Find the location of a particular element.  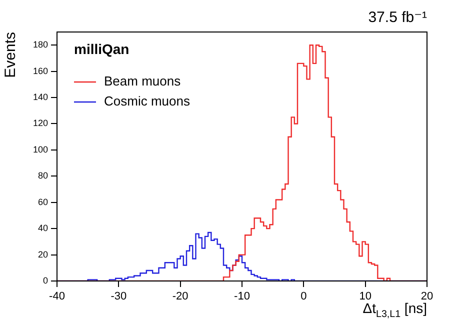

y-tick-label: 160 is located at coordinates (40, 71).